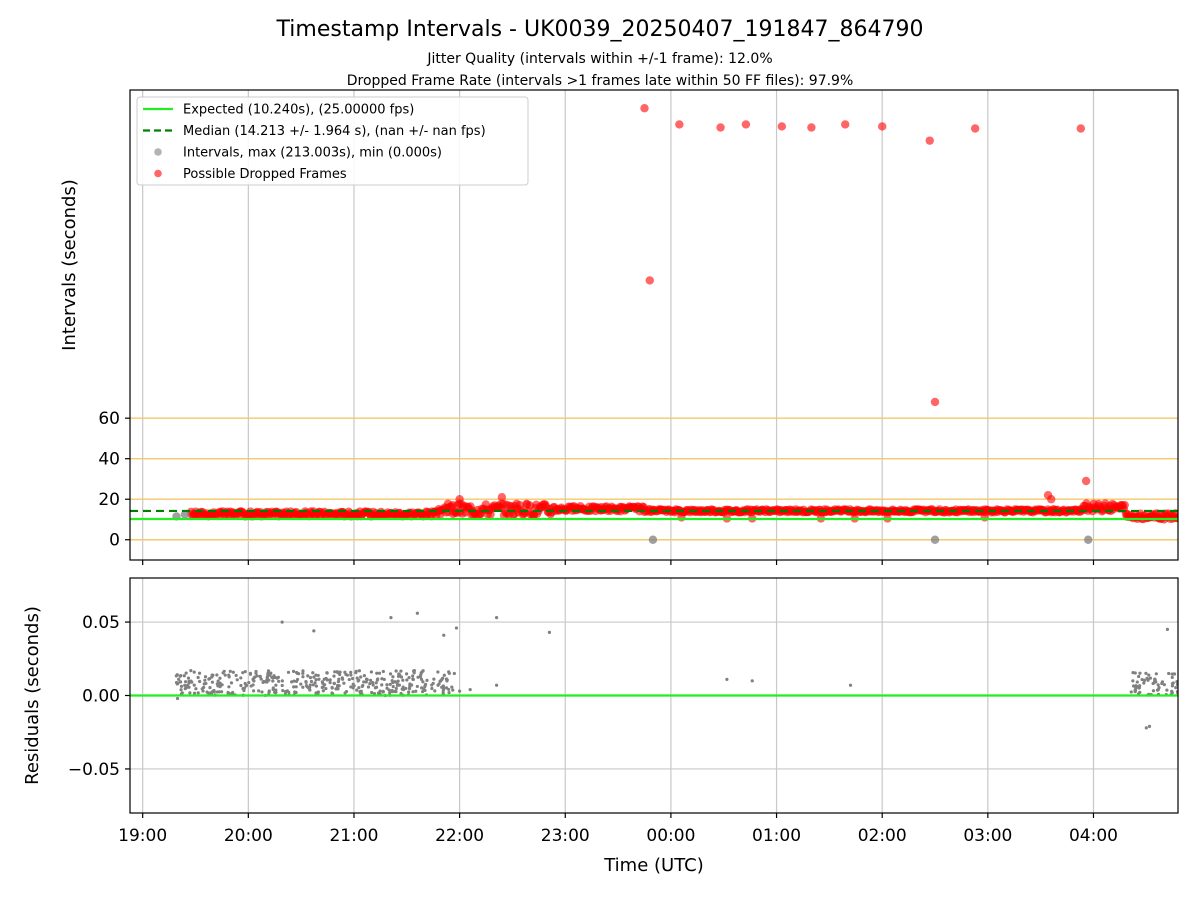 The width and height of the screenshot is (1200, 900). Describe the element at coordinates (776, 836) in the screenshot. I see `x-tick-label: 01:00` at that location.